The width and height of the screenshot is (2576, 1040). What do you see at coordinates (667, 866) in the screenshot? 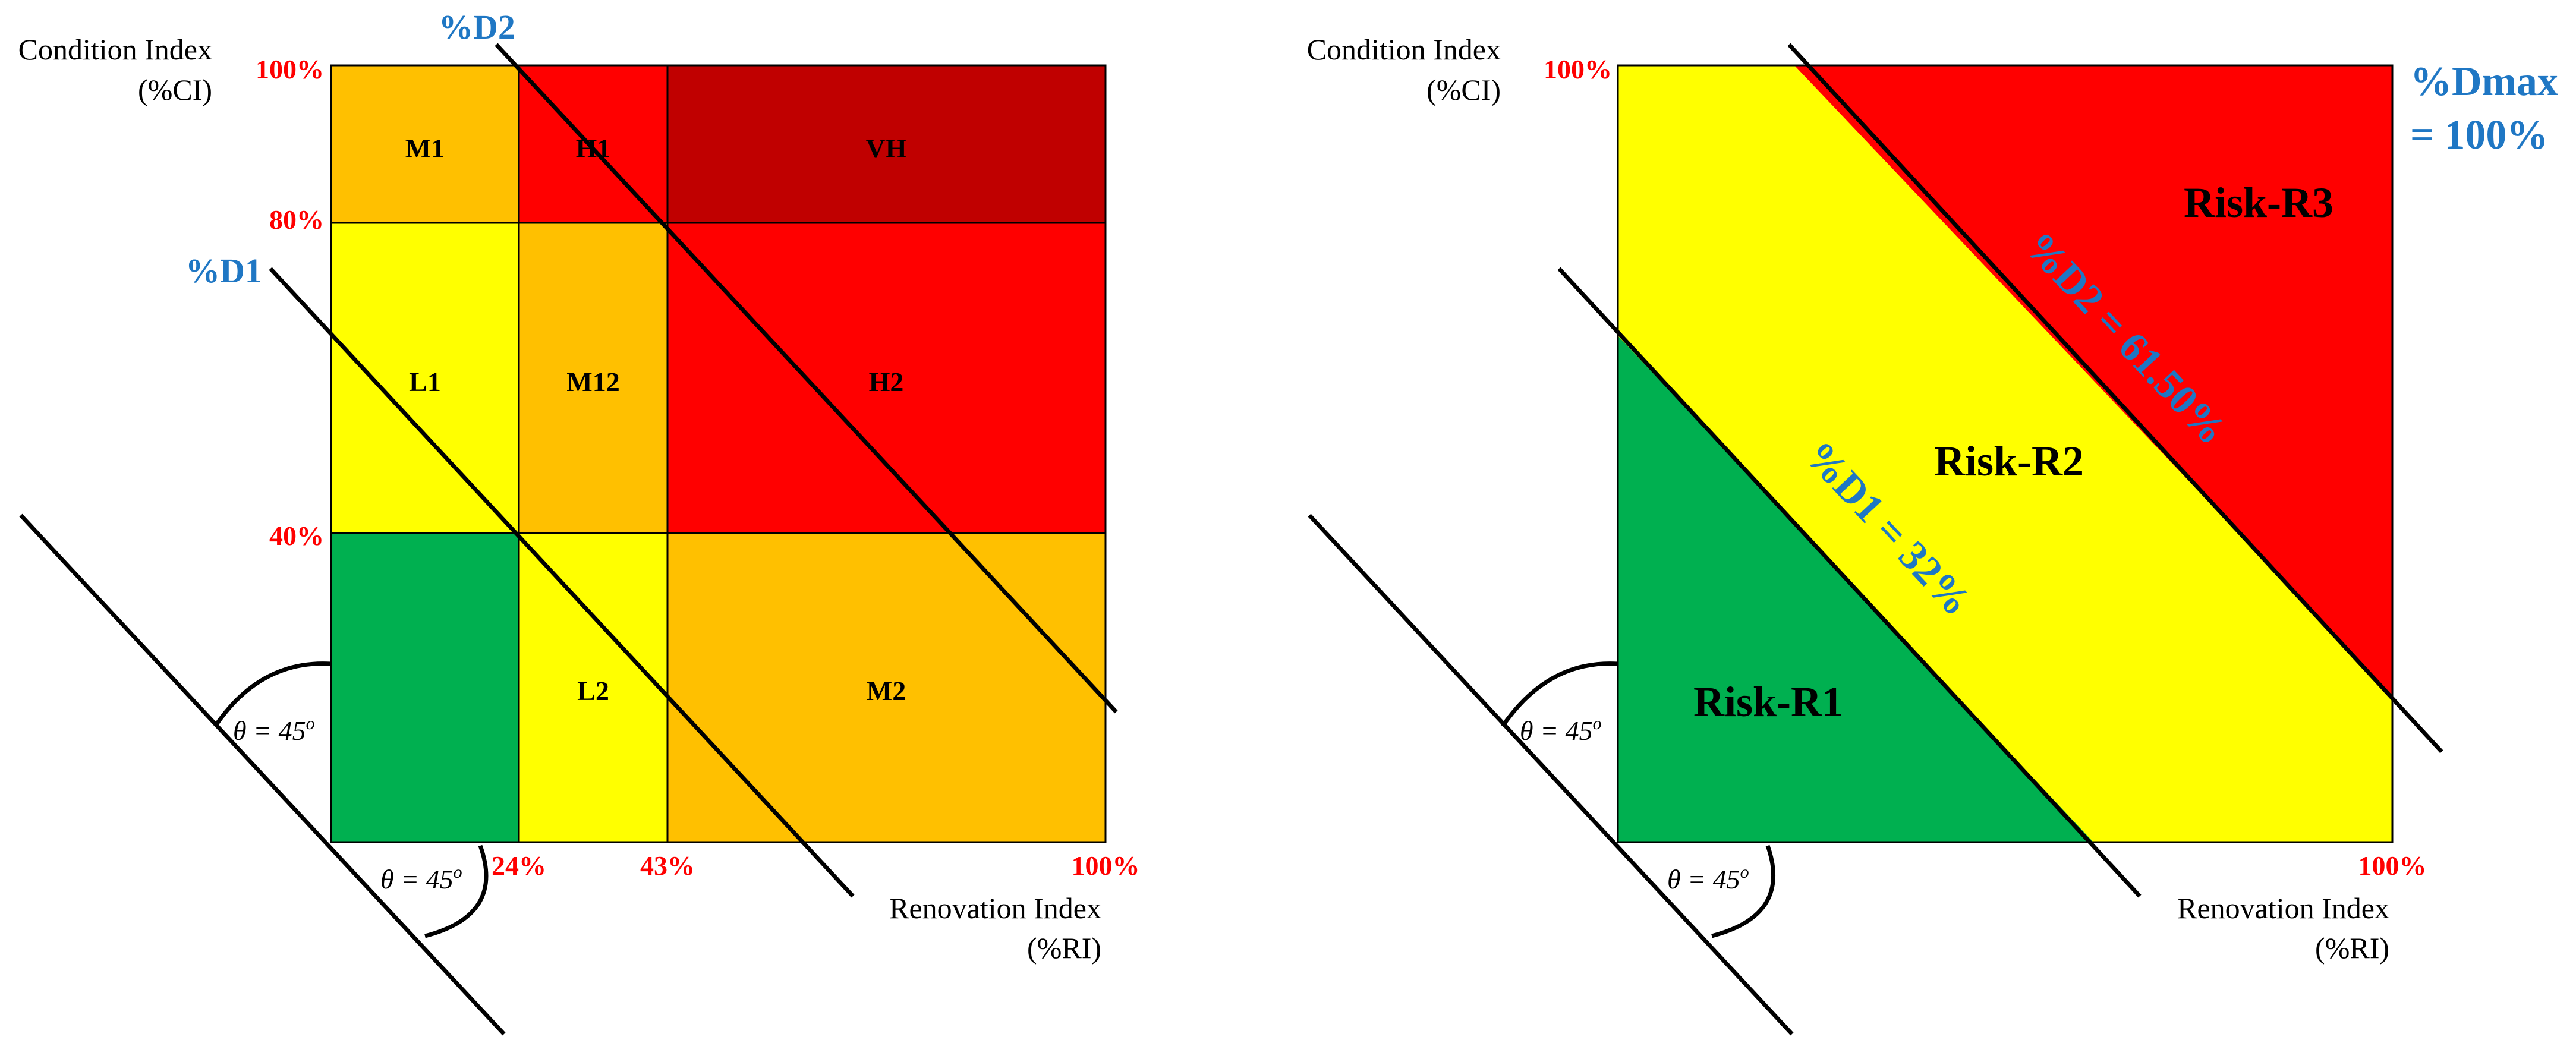
I see `x-tick-43: 43%` at bounding box center [667, 866].